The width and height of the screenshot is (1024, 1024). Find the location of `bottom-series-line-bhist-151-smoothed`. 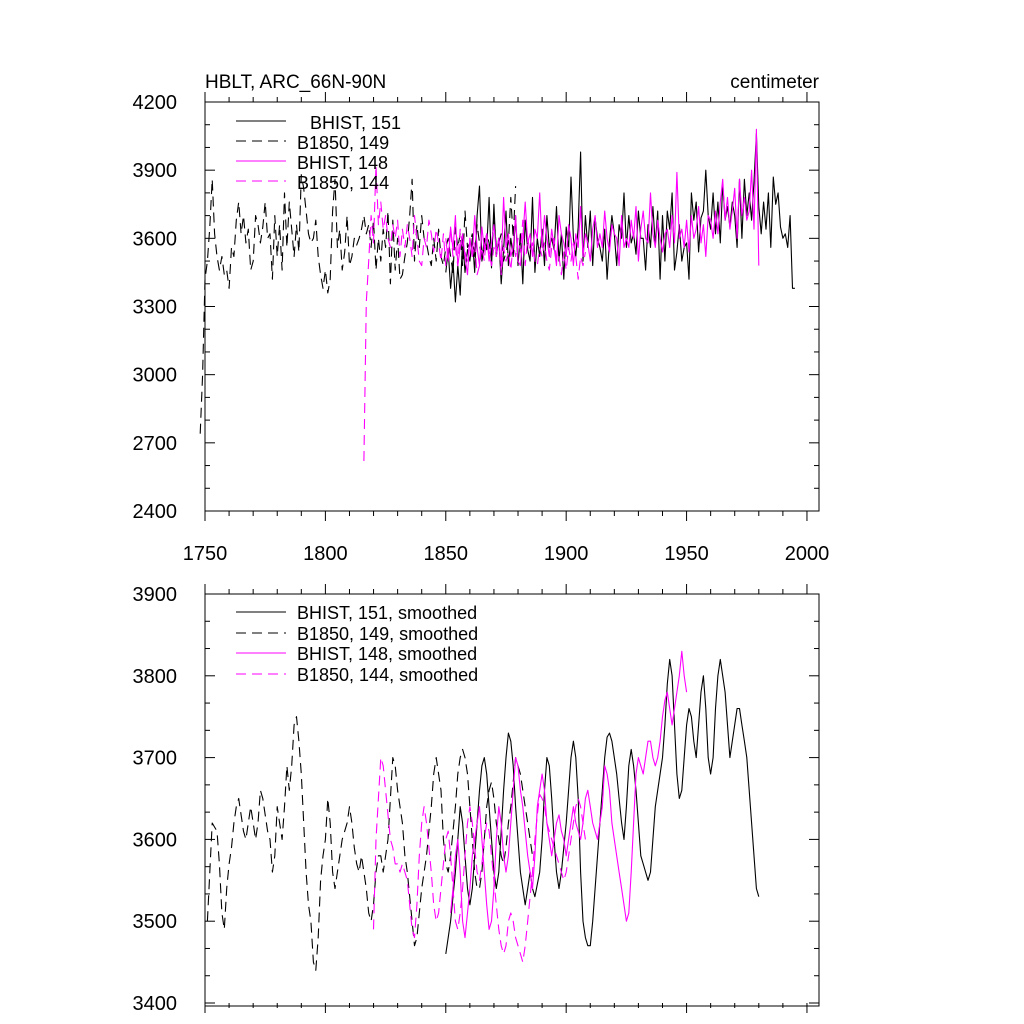

bottom-series-line-bhist-151-smoothed is located at coordinates (602, 806).